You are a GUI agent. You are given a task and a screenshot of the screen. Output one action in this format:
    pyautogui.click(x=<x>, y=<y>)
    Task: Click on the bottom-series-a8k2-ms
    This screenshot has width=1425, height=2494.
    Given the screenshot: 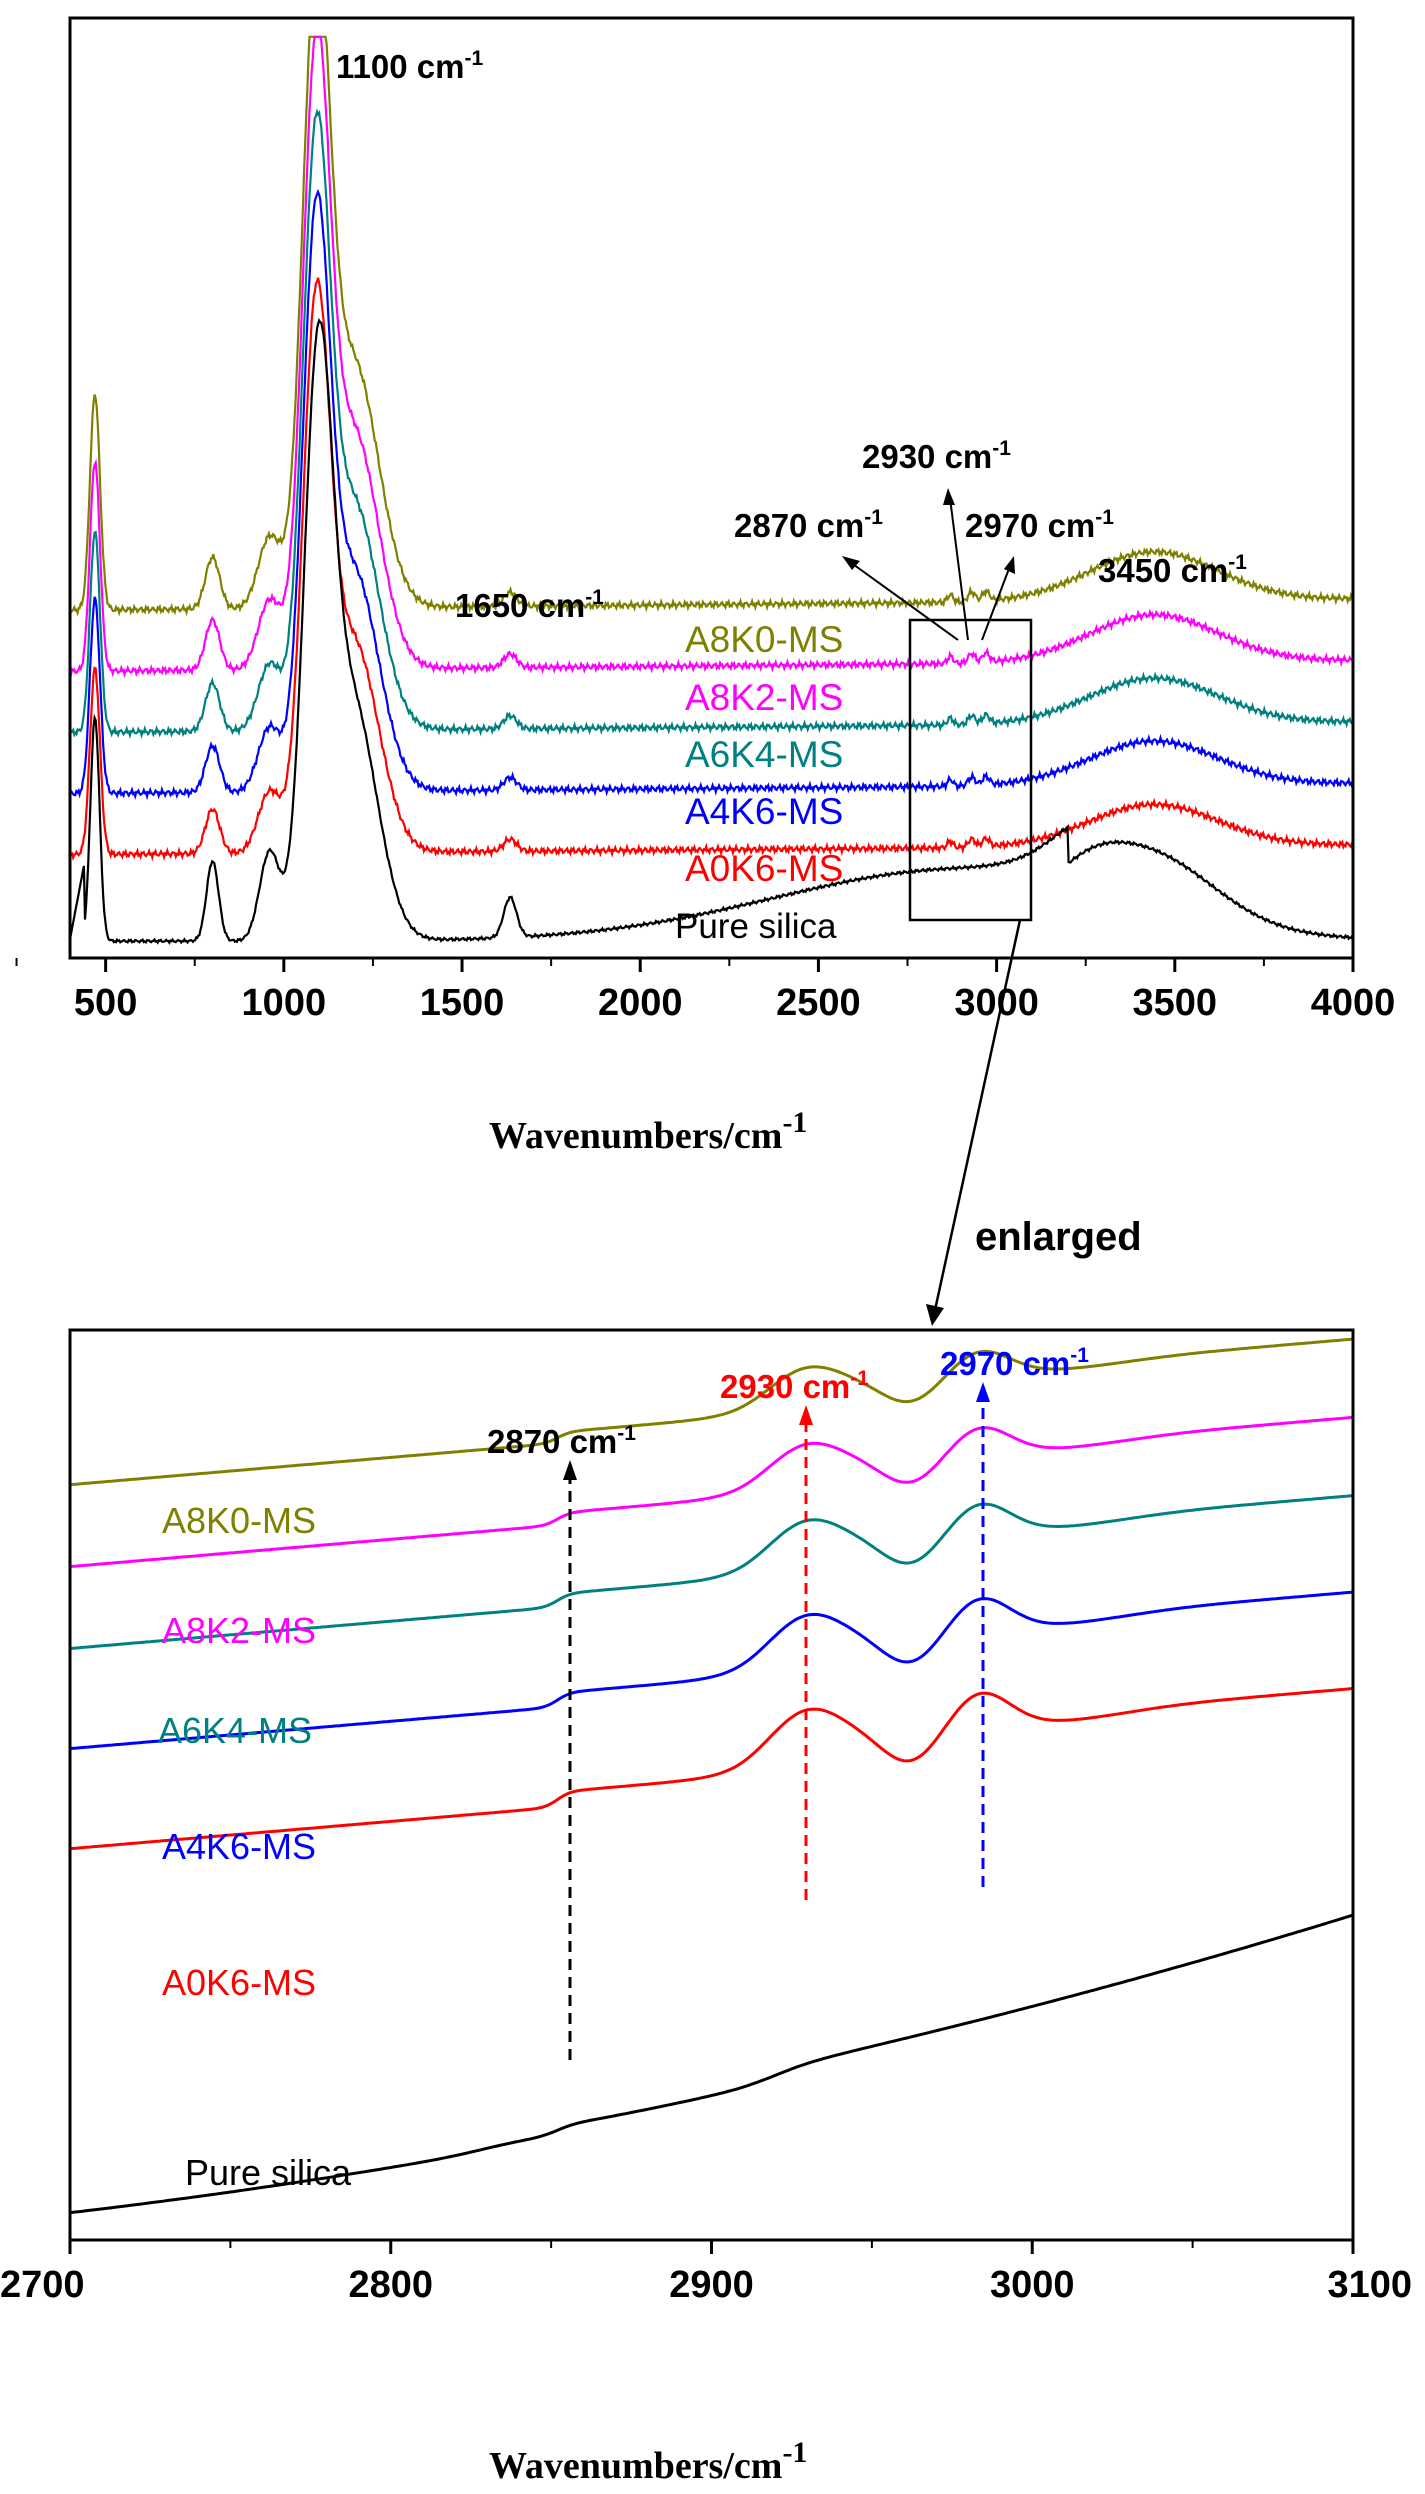 What is the action you would take?
    pyautogui.click(x=711, y=1492)
    